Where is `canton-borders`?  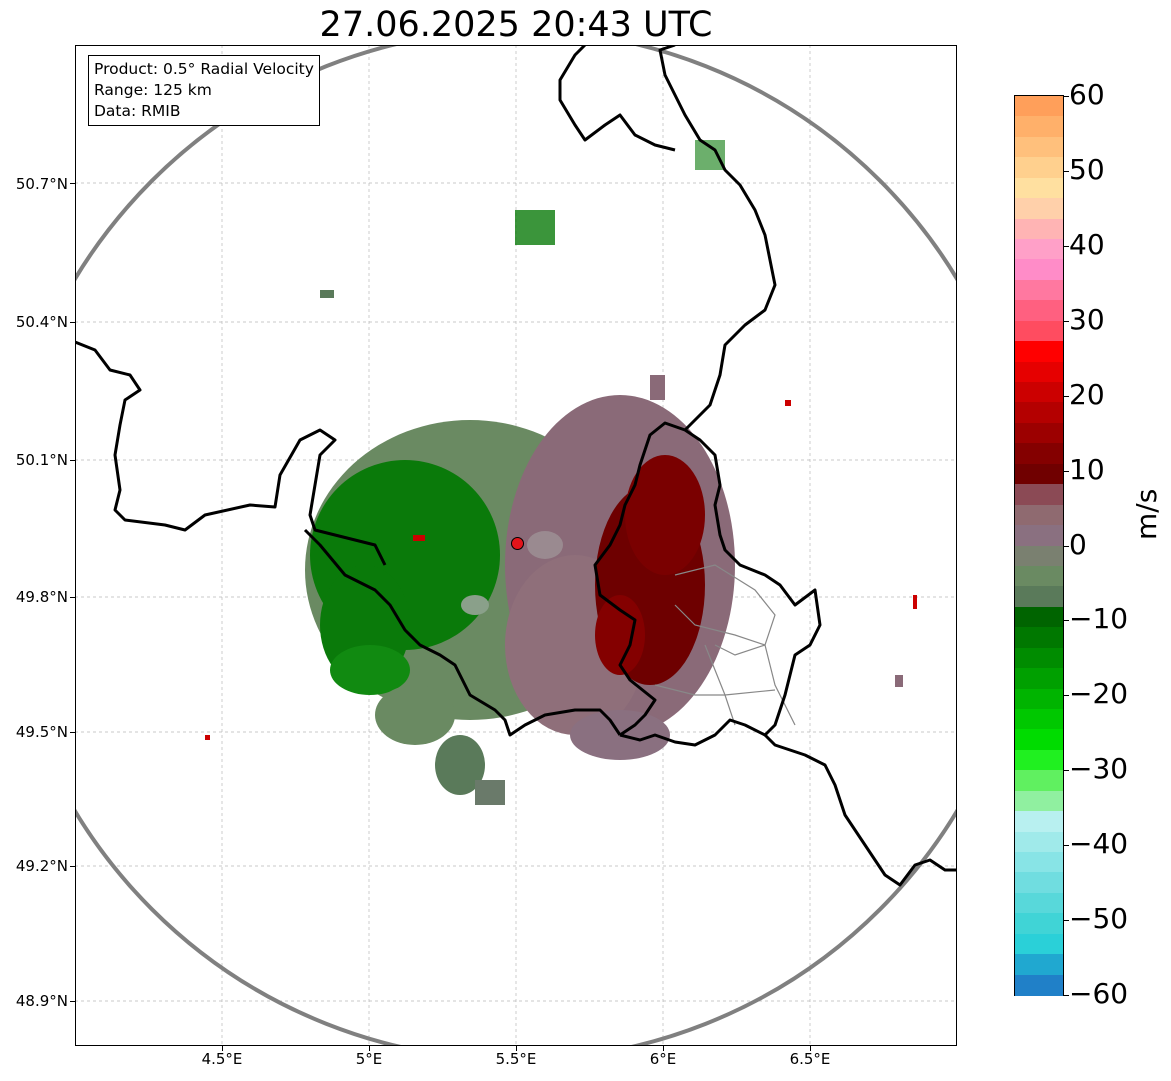 canton-borders is located at coordinates (725, 645).